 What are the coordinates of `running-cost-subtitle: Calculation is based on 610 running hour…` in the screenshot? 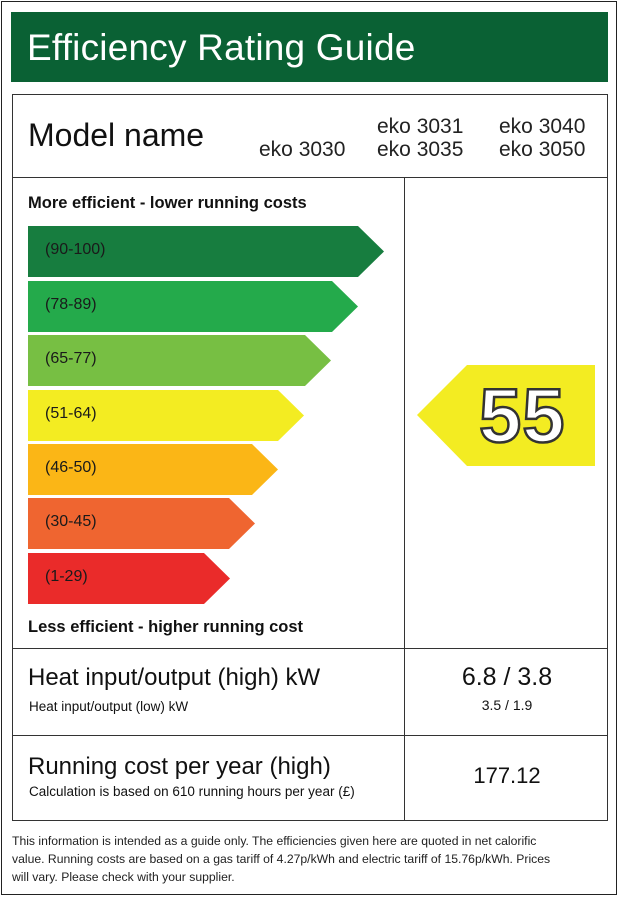 It's located at (192, 791).